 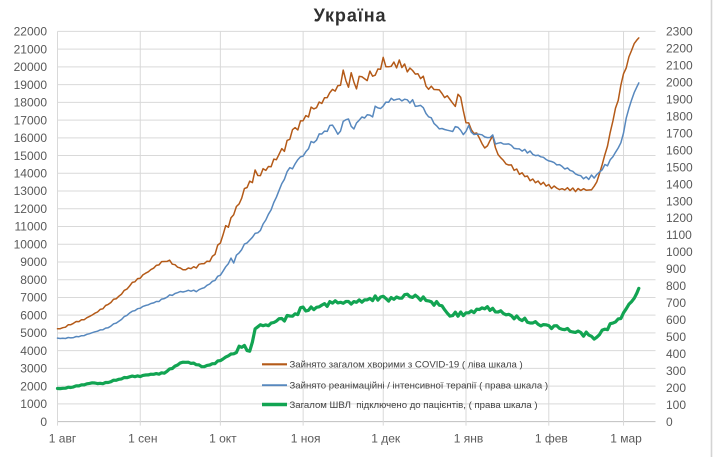 I want to click on svg-text: 17000, so click(x=31, y=120).